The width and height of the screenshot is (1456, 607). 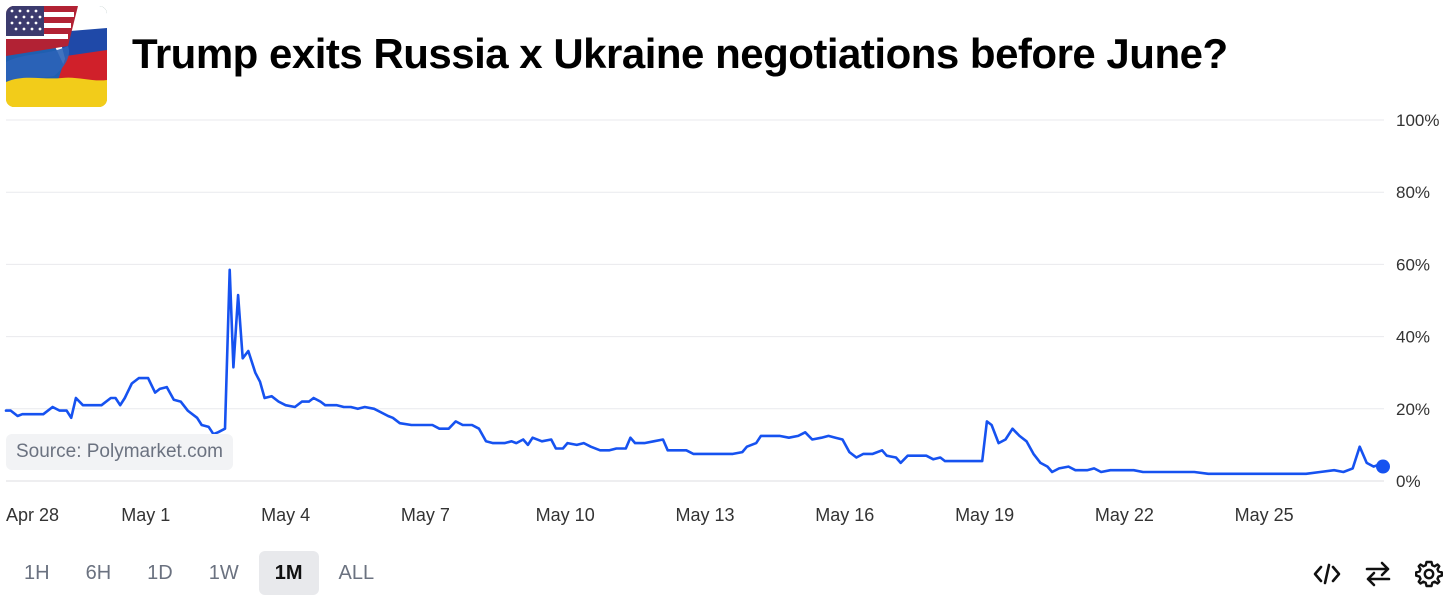 I want to click on embed-code-icon, so click(x=1327, y=574).